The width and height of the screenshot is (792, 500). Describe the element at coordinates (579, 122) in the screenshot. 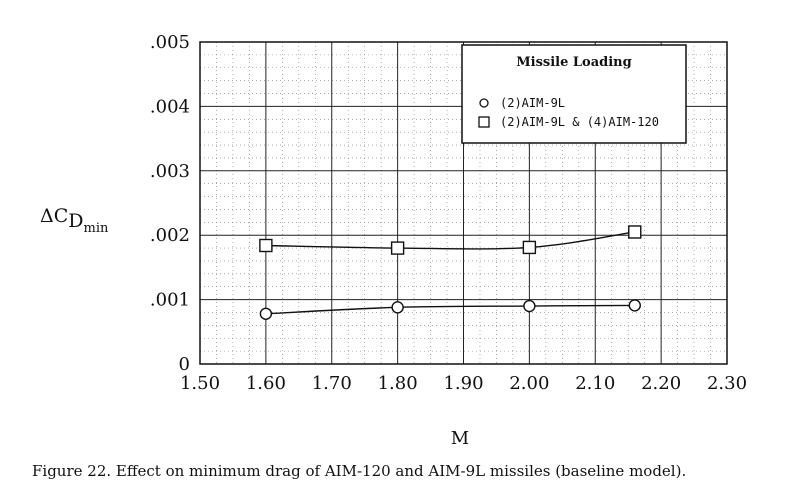

I see `legend-entry-aim9l-aim120: (2)AIM-9L & (4)AIM-120` at that location.